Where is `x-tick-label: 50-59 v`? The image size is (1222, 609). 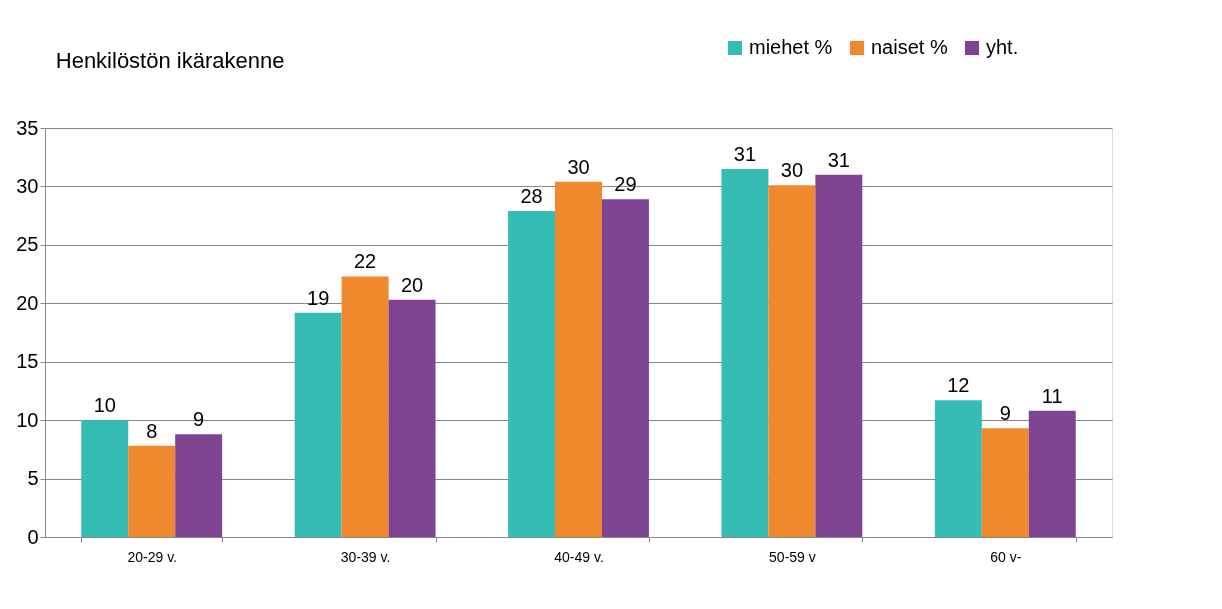
x-tick-label: 50-59 v is located at coordinates (792, 556).